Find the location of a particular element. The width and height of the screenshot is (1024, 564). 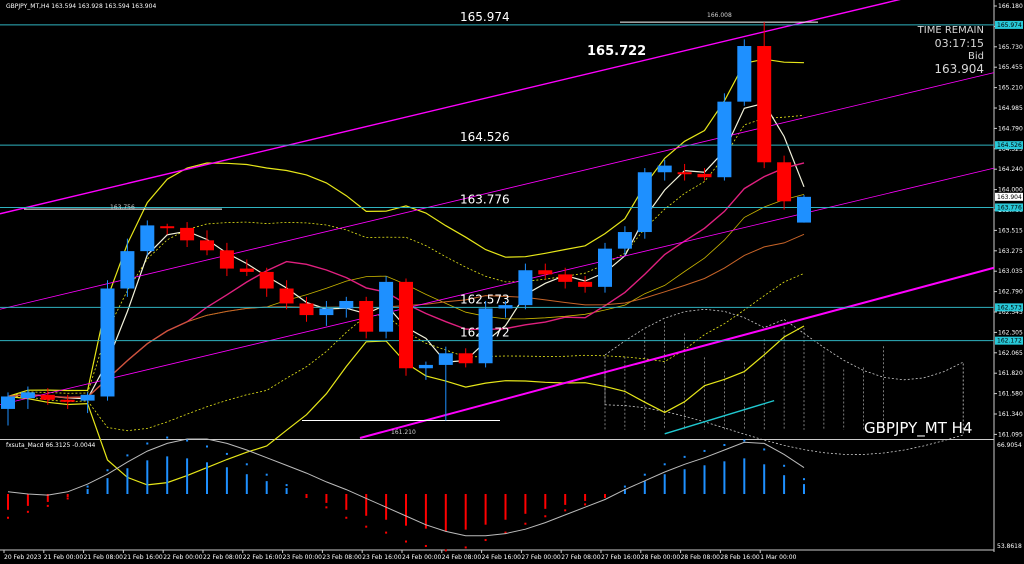

time-tick-label: 28 Feb 00:00 is located at coordinates (661, 557).